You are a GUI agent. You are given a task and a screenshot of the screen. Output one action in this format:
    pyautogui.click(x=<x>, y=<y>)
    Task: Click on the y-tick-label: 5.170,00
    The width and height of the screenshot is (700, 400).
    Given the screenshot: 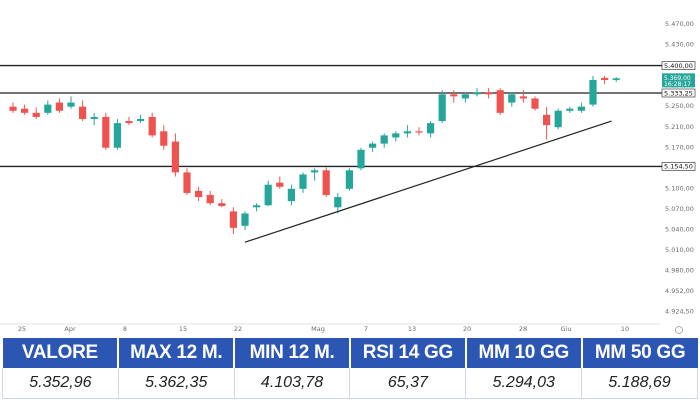 What is the action you would take?
    pyautogui.click(x=679, y=147)
    